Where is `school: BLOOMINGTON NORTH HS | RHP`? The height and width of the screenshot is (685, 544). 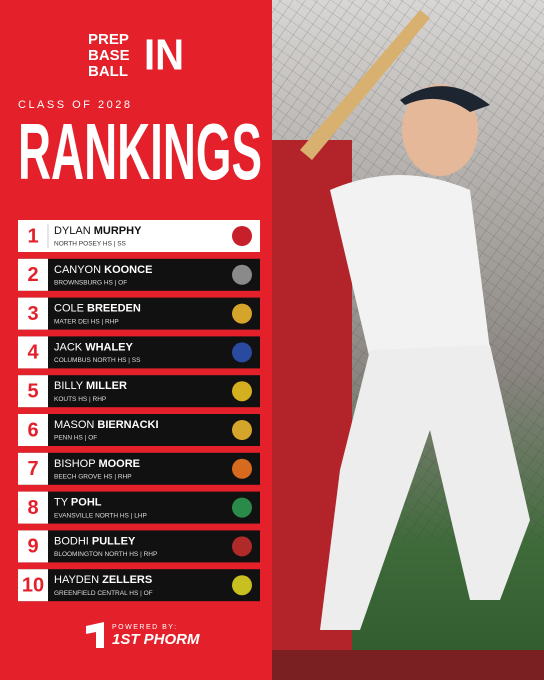 school: BLOOMINGTON NORTH HS | RHP is located at coordinates (105, 554).